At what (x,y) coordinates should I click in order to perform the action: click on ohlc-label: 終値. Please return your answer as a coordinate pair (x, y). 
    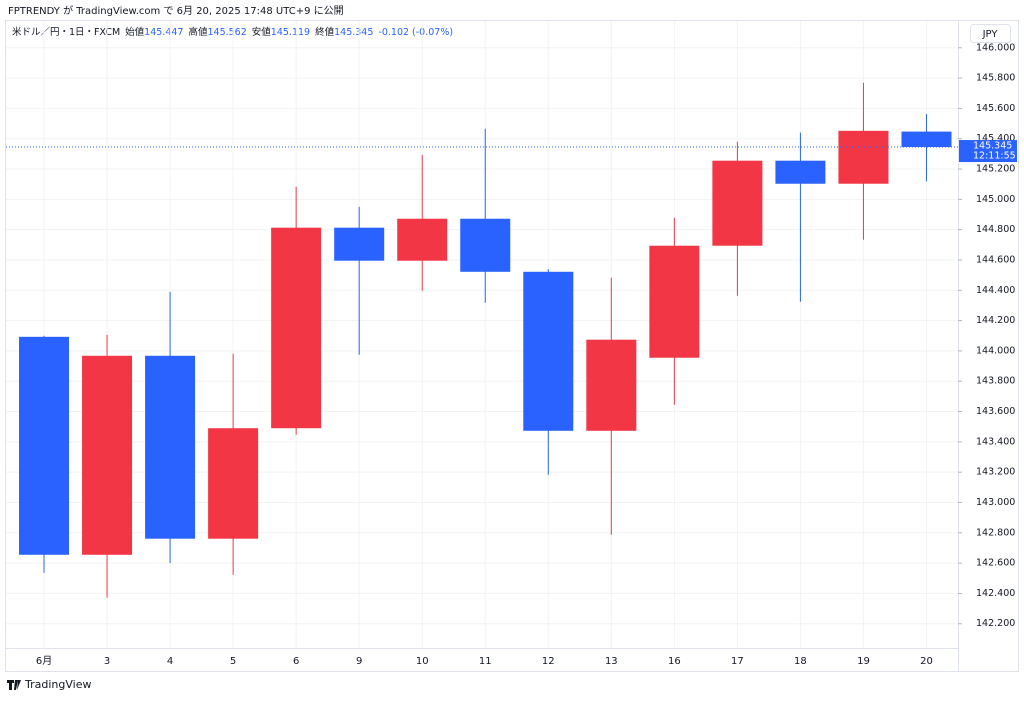
    Looking at the image, I should click on (325, 32).